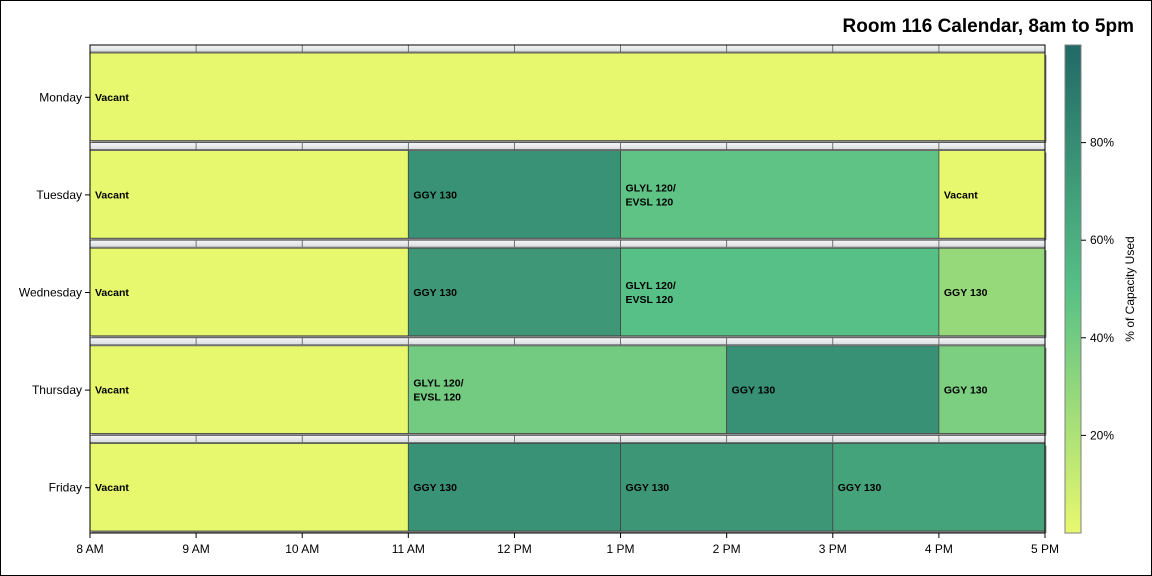  Describe the element at coordinates (727, 549) in the screenshot. I see `x-tick-label: 2 PM` at that location.